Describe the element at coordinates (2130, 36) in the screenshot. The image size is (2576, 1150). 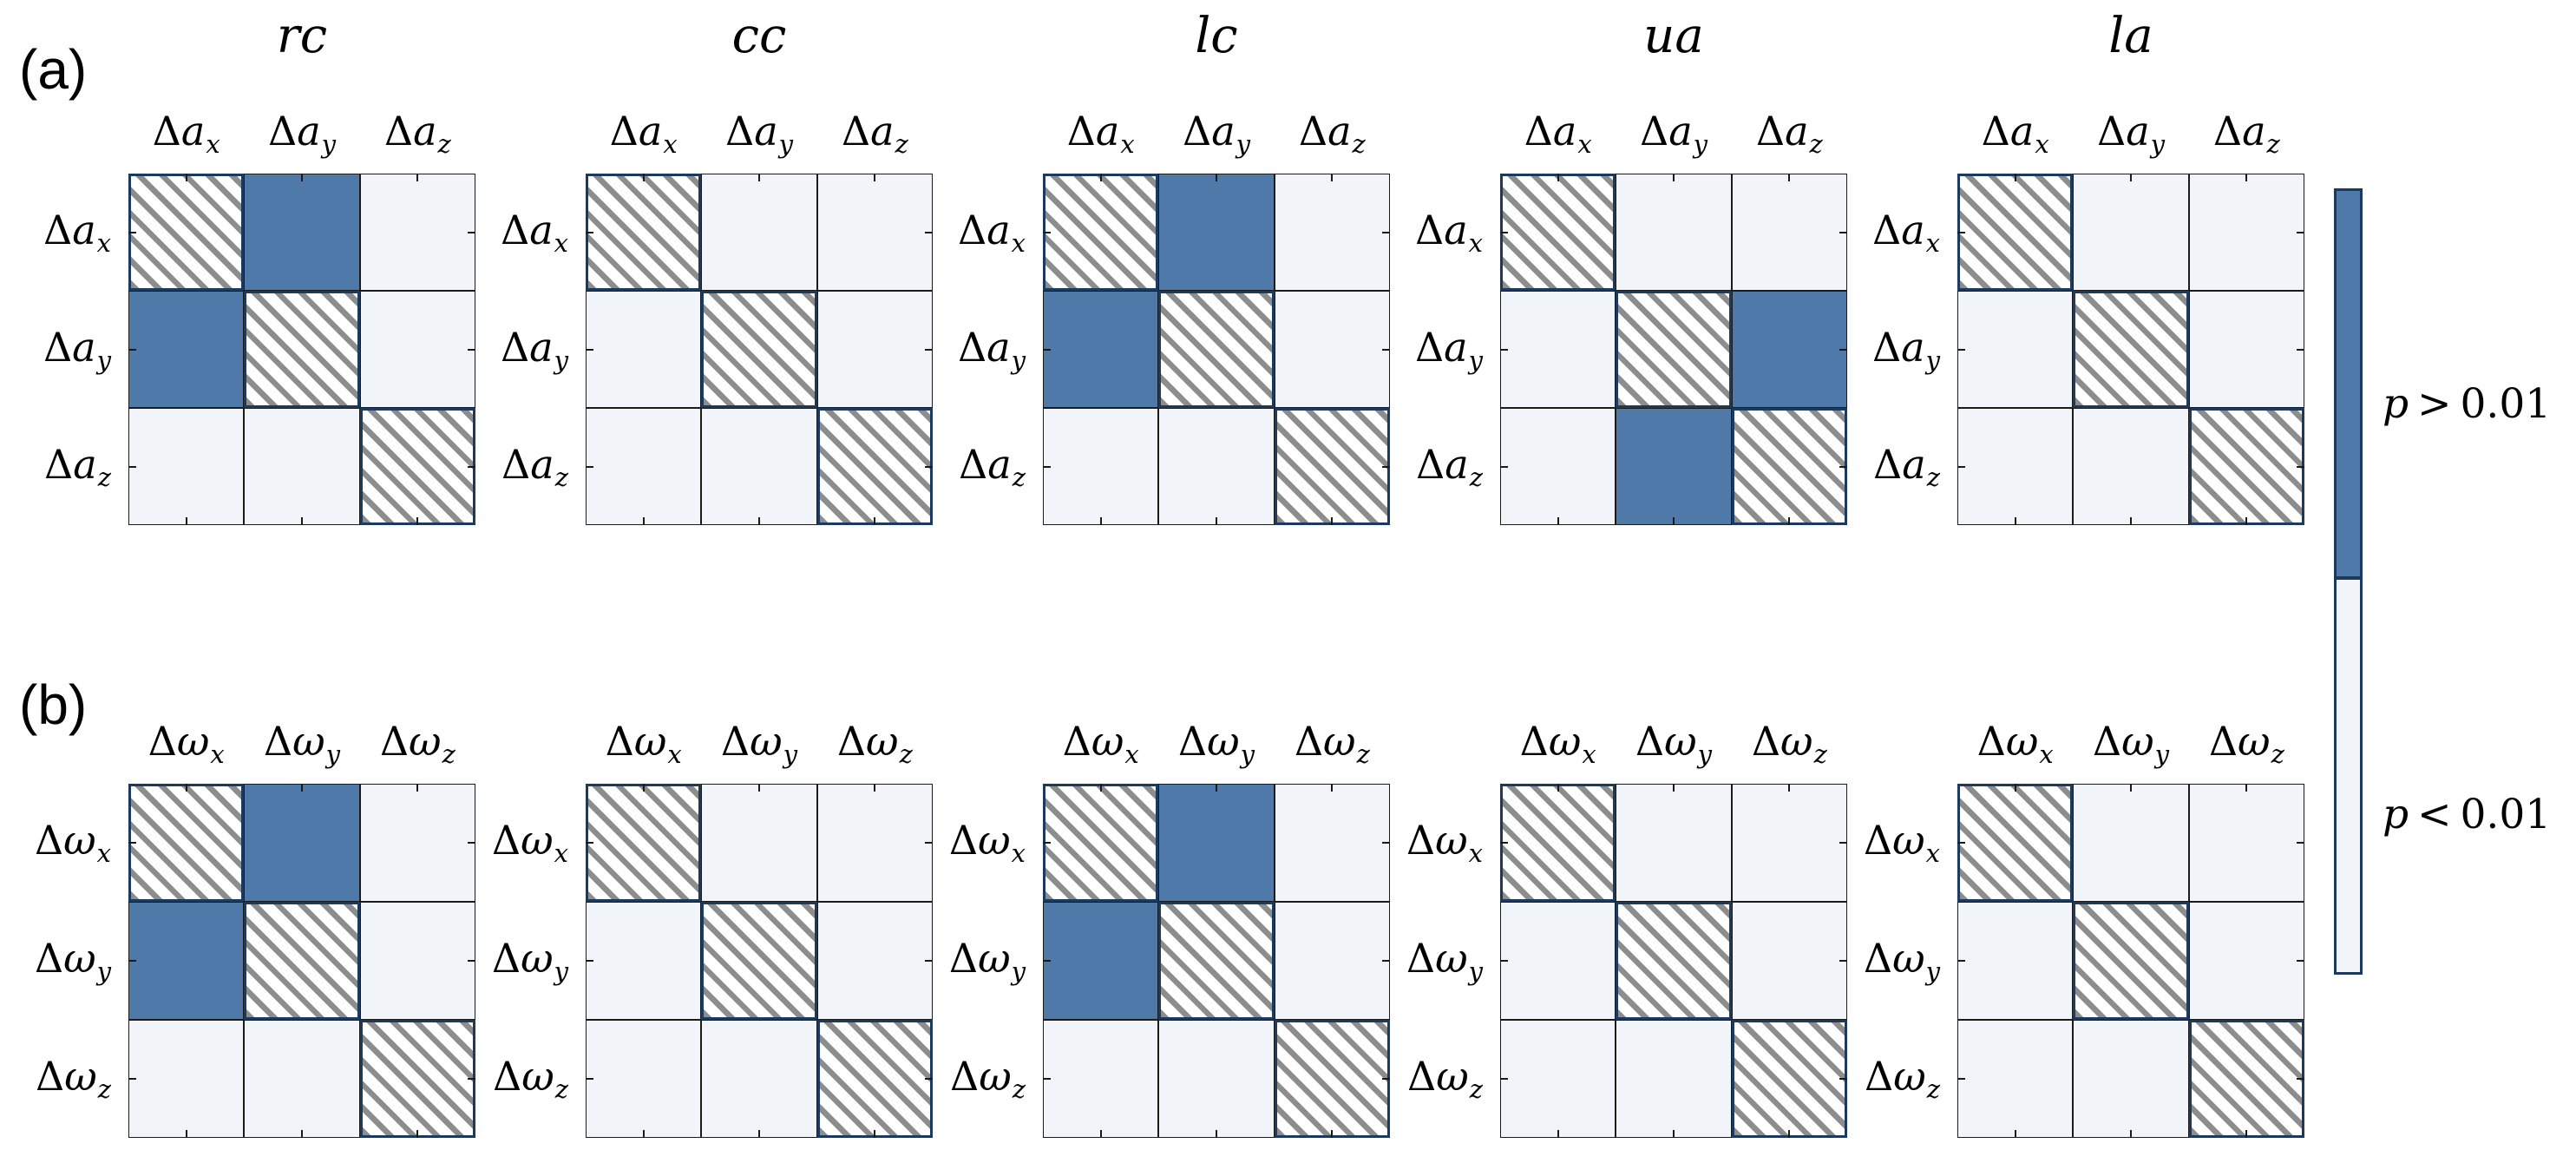
I see `matrix-title: la` at that location.